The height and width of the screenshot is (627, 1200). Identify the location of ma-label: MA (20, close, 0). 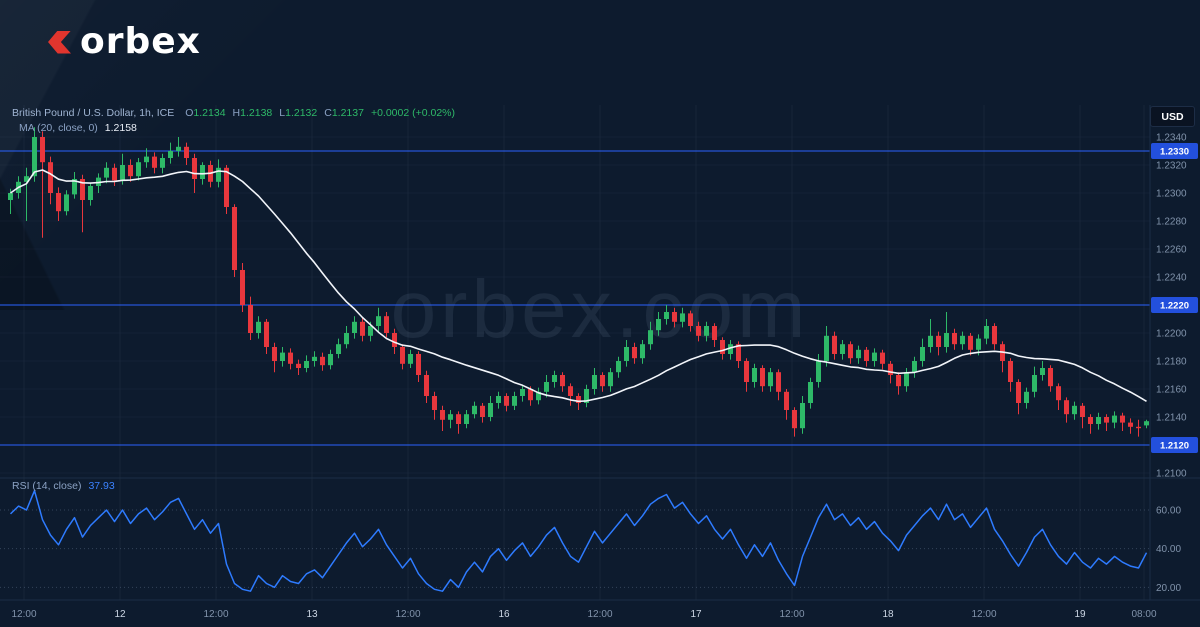
(58, 128).